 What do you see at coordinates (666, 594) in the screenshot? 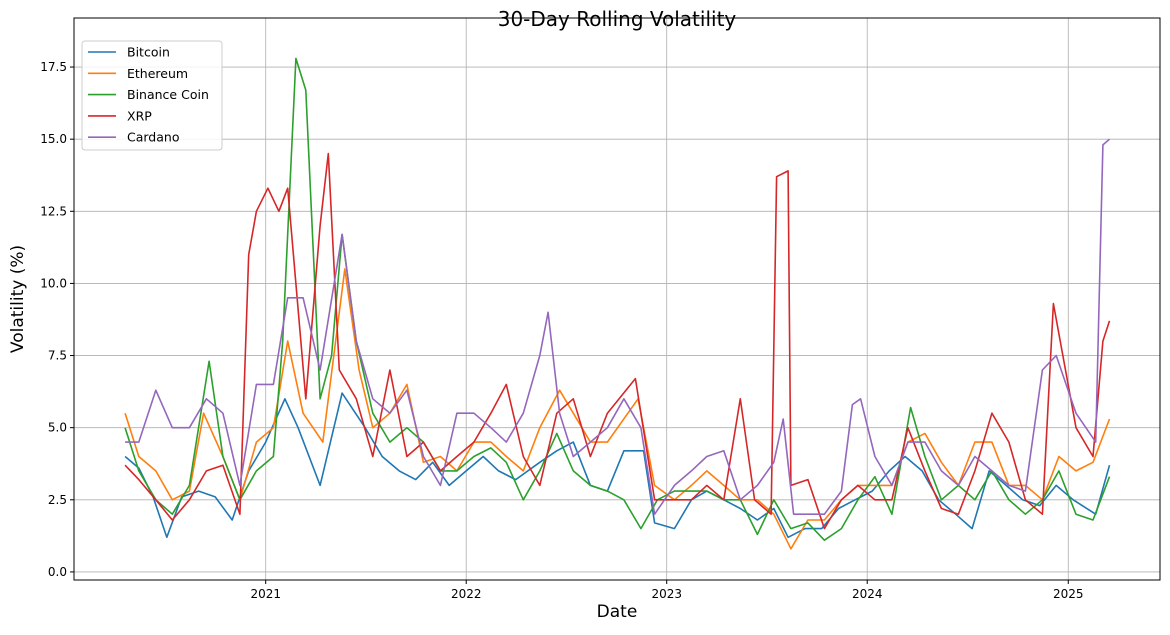
I see `x-tick-label: 2023` at bounding box center [666, 594].